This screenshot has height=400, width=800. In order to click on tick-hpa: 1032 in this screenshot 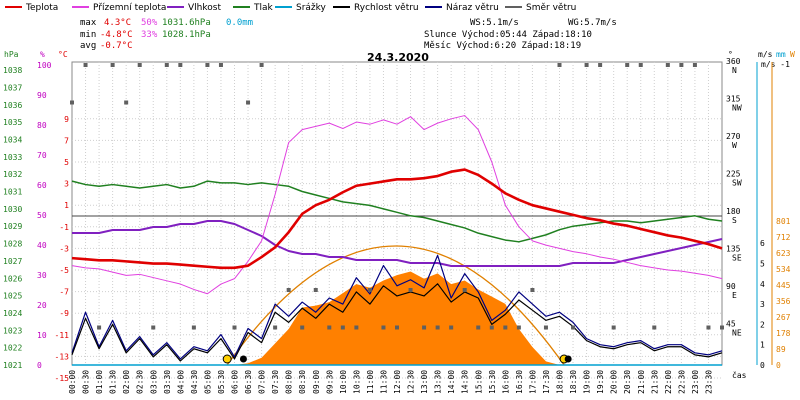, I will do `click(12, 174)`.